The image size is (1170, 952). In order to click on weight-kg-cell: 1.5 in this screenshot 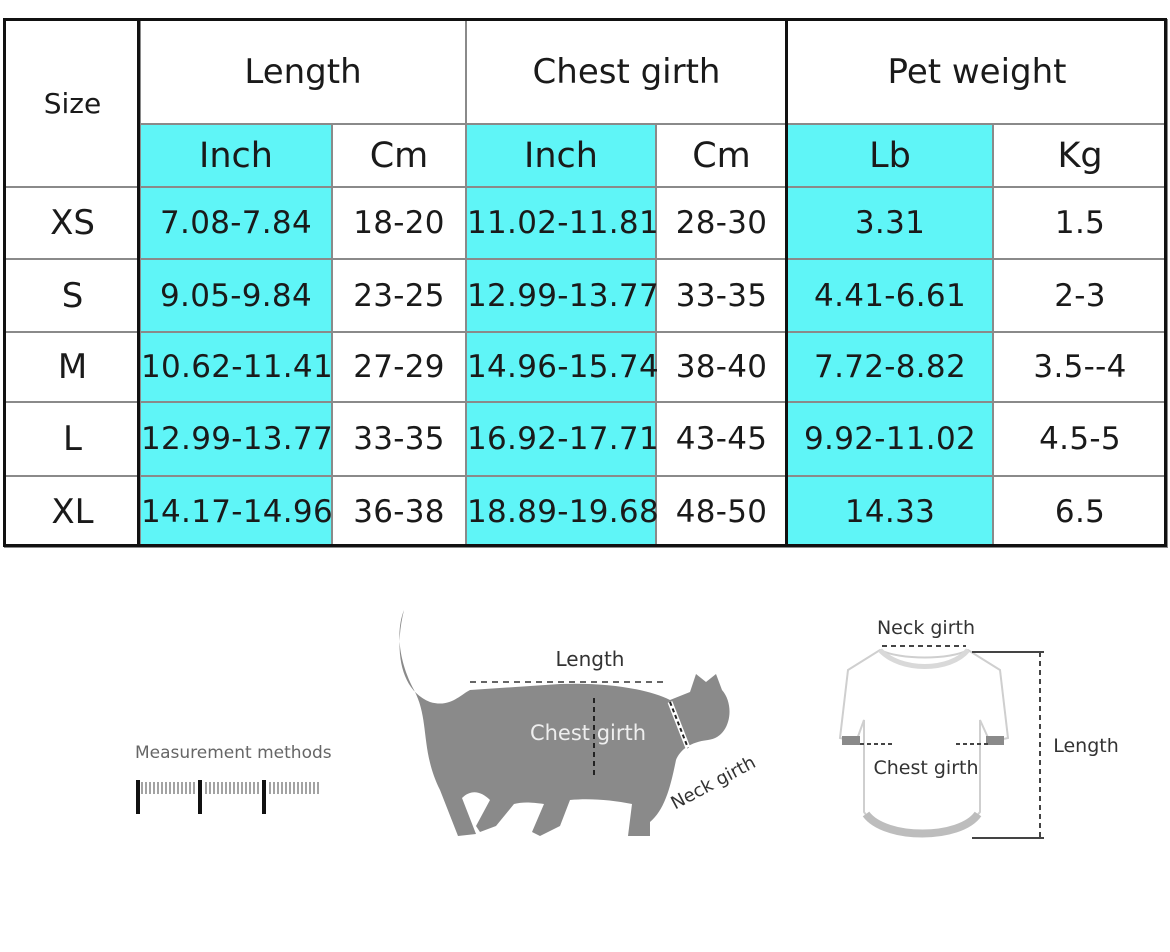, I will do `click(1080, 223)`.